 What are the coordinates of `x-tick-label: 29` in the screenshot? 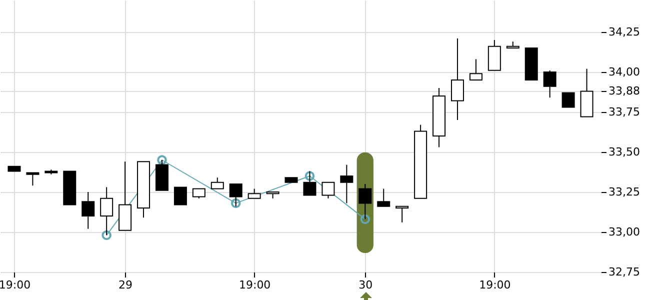 It's located at (125, 285).